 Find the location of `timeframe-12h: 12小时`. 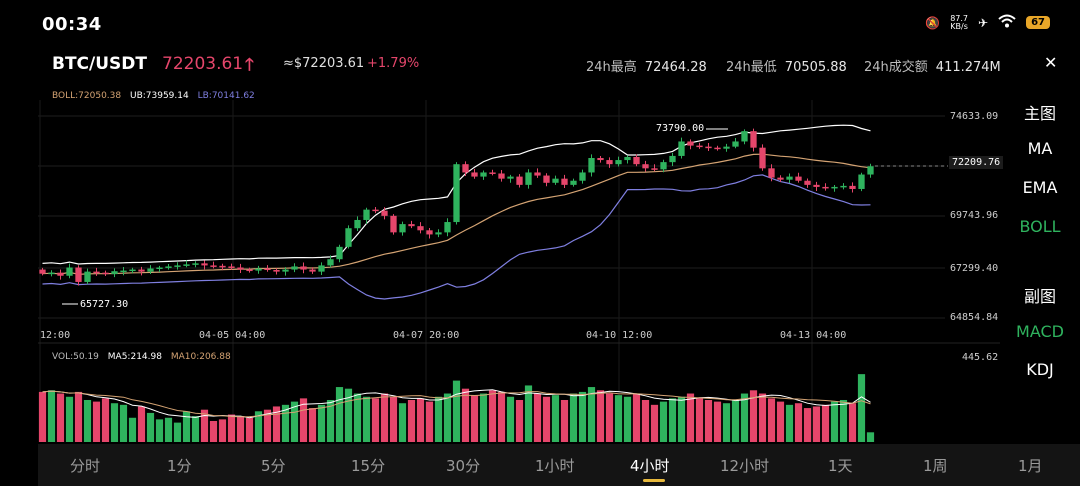

timeframe-12h: 12小时 is located at coordinates (745, 466).